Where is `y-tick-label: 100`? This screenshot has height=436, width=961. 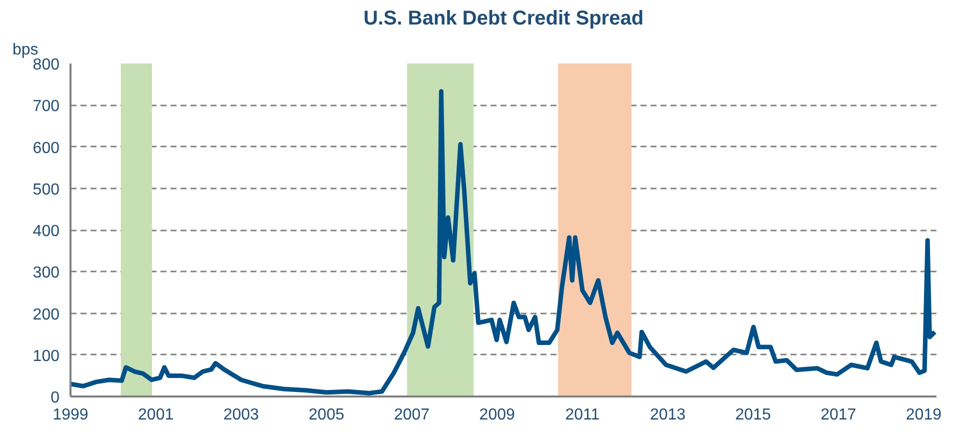 y-tick-label: 100 is located at coordinates (46, 356).